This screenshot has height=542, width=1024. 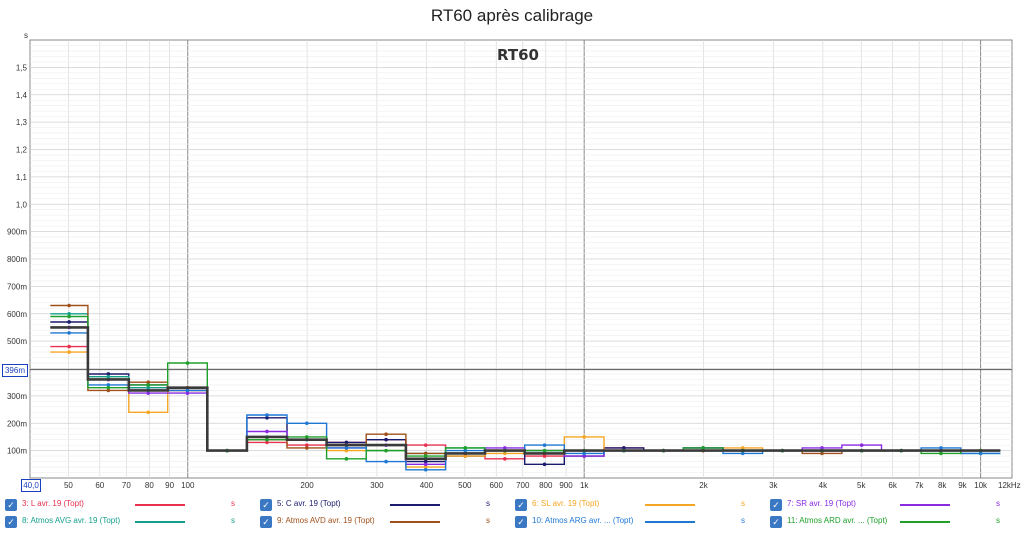 I want to click on y-tick-label: 100m, so click(x=17, y=451).